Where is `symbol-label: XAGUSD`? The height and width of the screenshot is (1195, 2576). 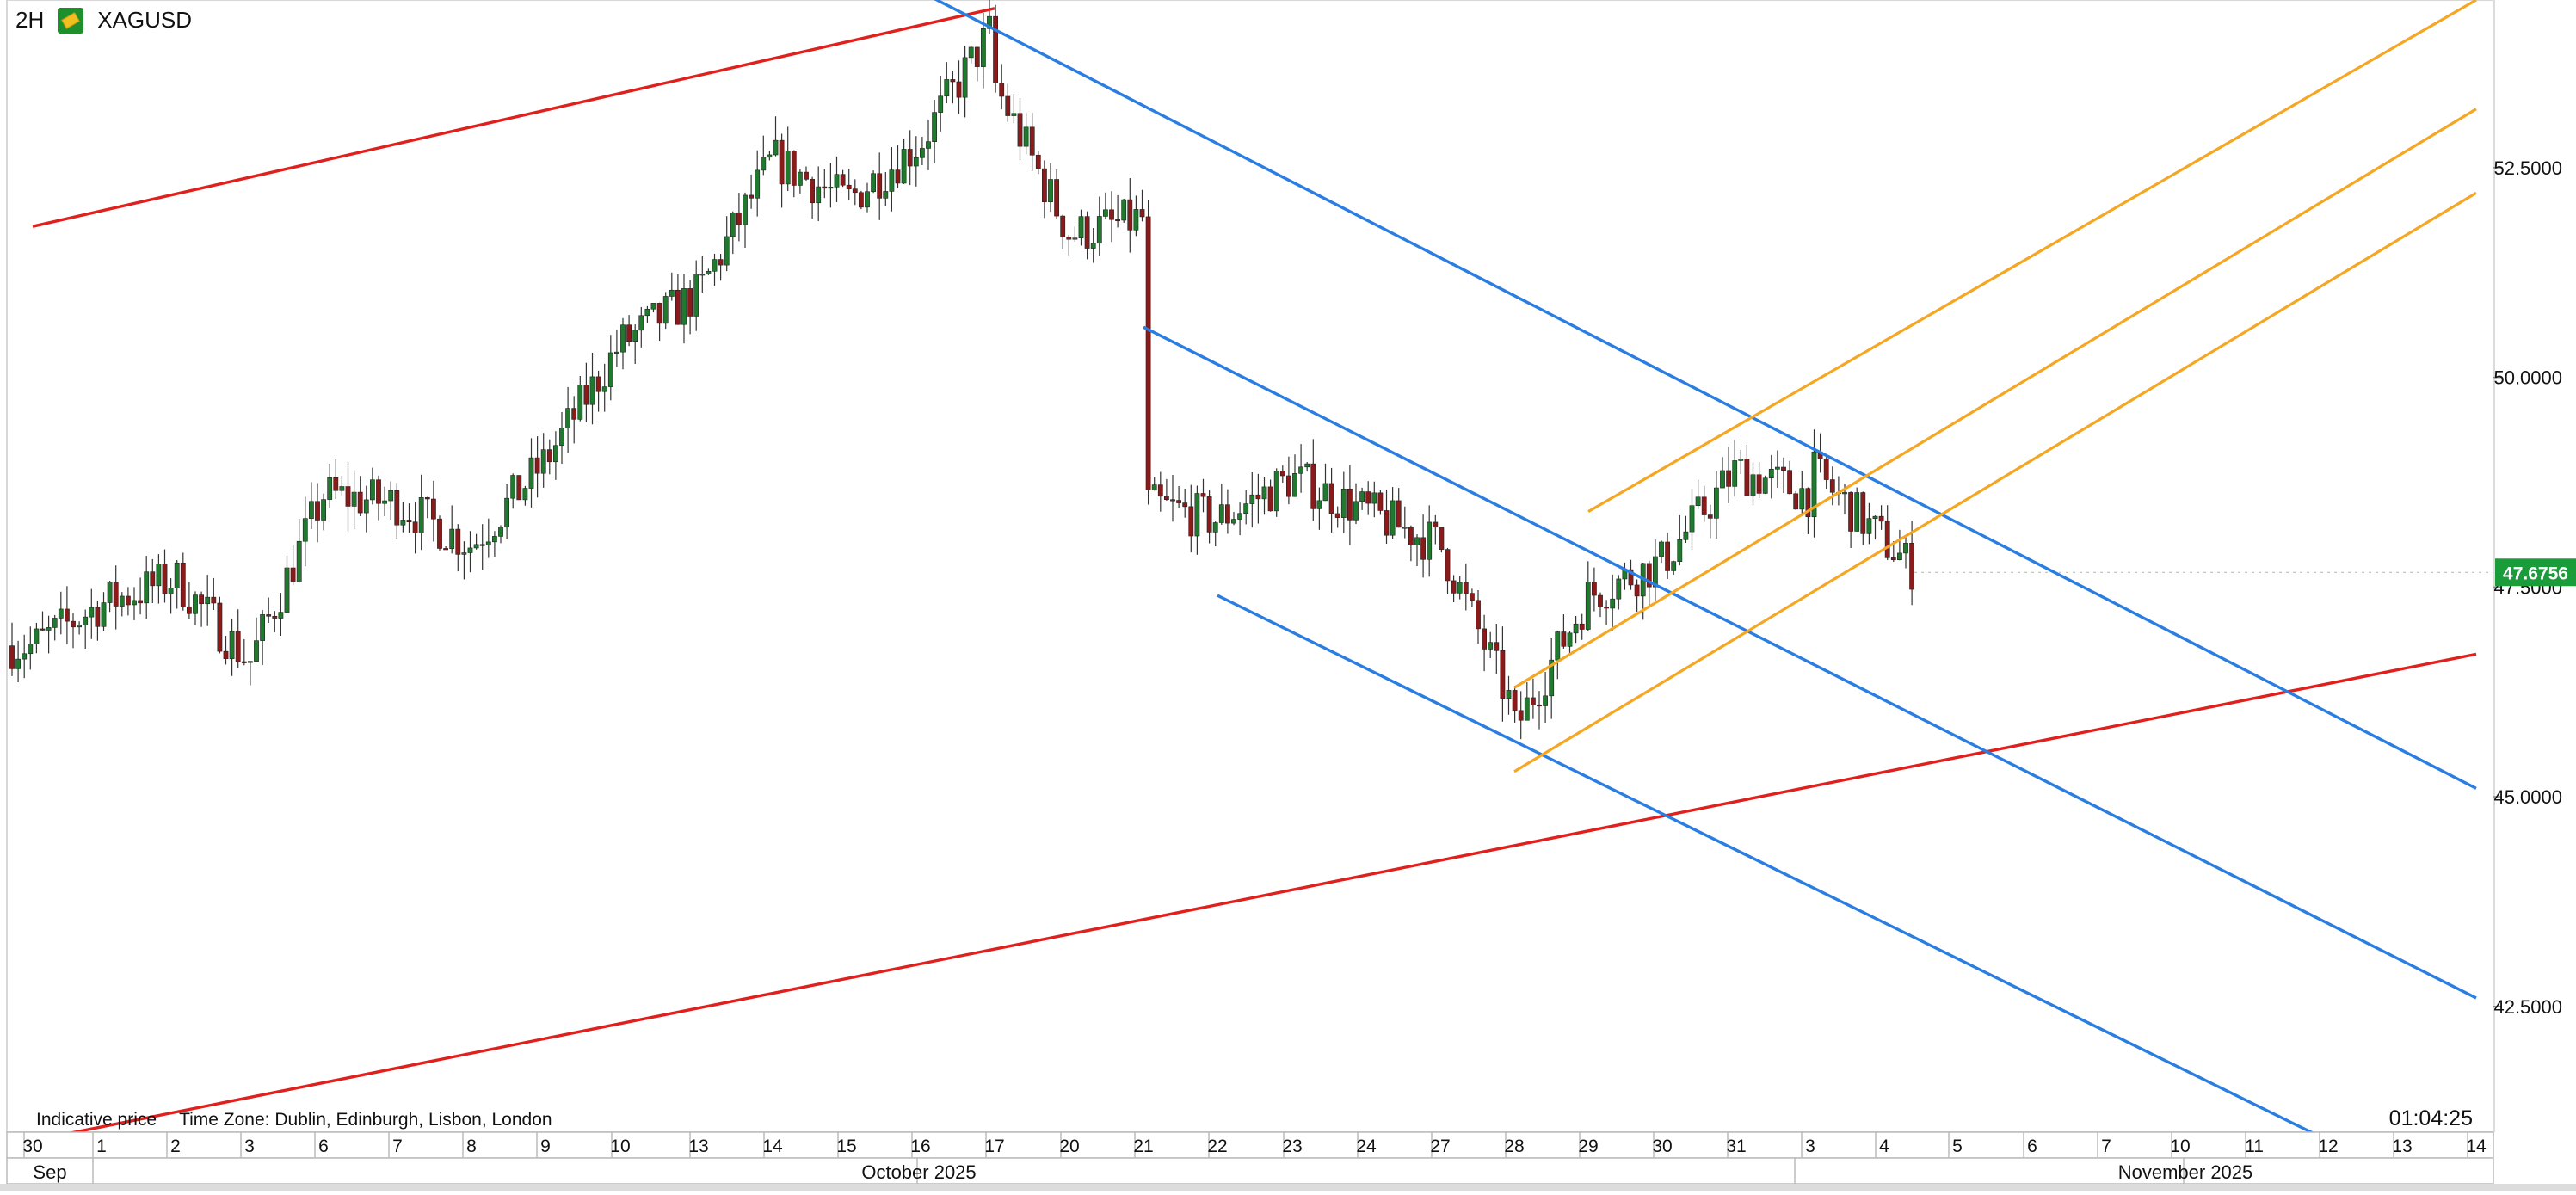
symbol-label: XAGUSD is located at coordinates (145, 20).